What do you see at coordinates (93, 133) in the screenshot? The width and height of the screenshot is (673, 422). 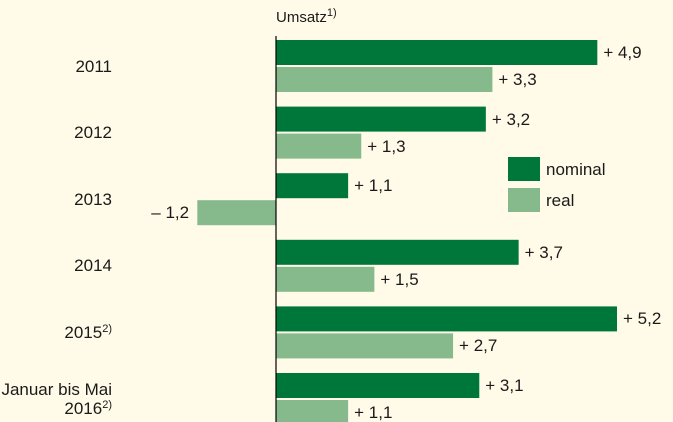 I see `category-text: 2012` at bounding box center [93, 133].